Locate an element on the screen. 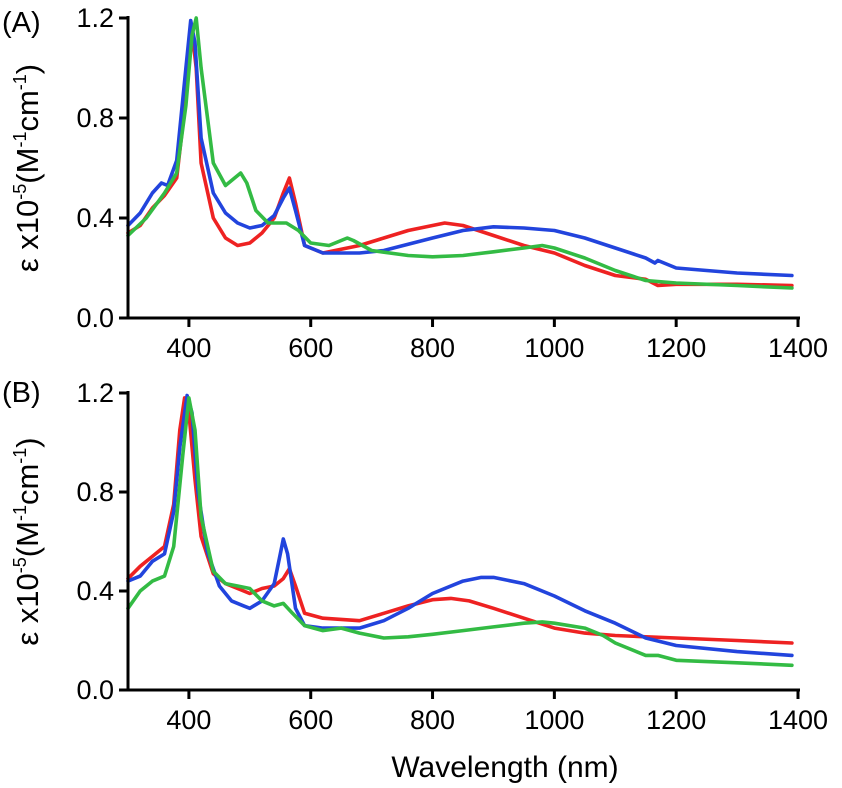 The width and height of the screenshot is (842, 788). panel-label: (A) is located at coordinates (21, 23).